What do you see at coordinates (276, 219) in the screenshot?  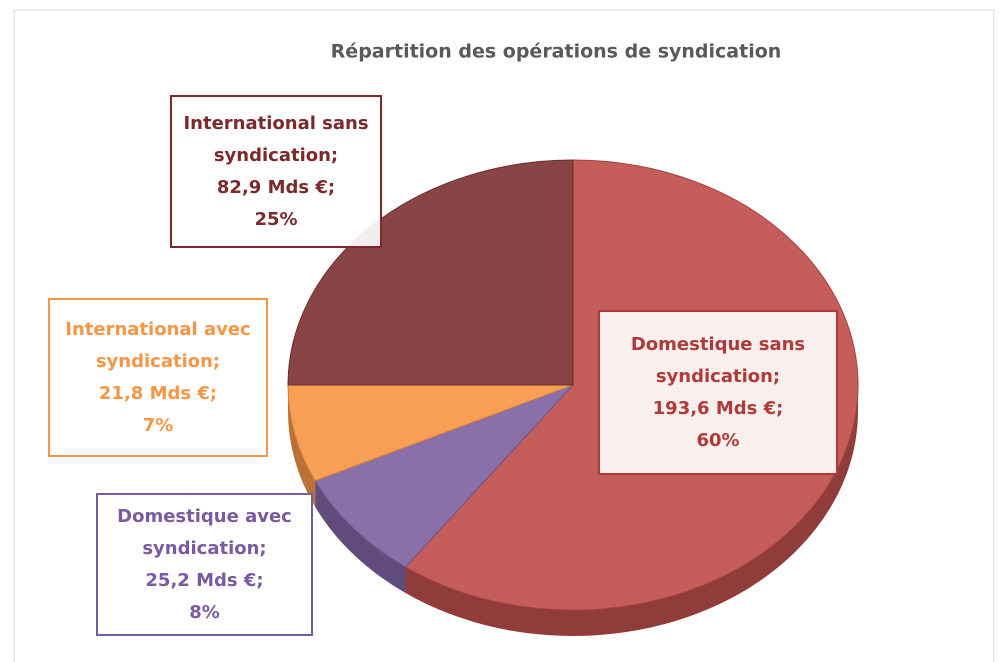 I see `percent-label: 25%` at bounding box center [276, 219].